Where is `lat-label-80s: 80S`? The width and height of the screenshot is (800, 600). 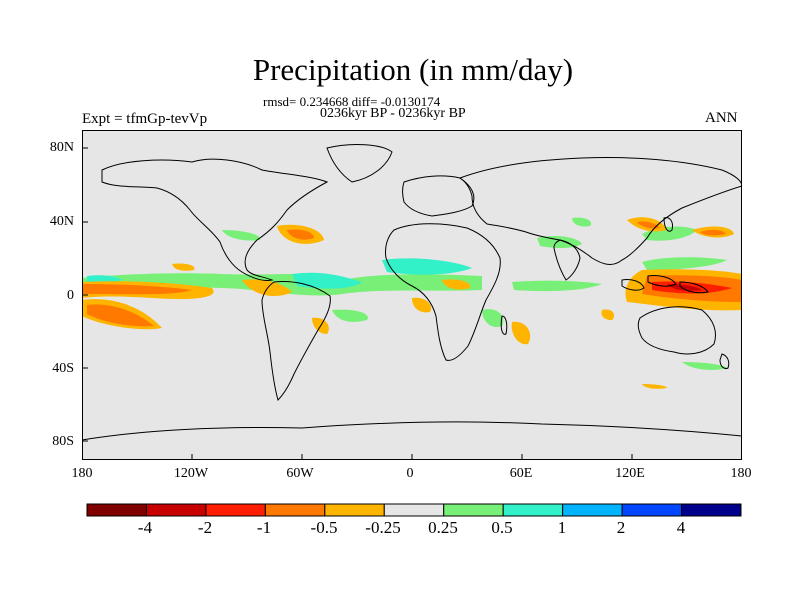
lat-label-80s: 80S is located at coordinates (63, 441).